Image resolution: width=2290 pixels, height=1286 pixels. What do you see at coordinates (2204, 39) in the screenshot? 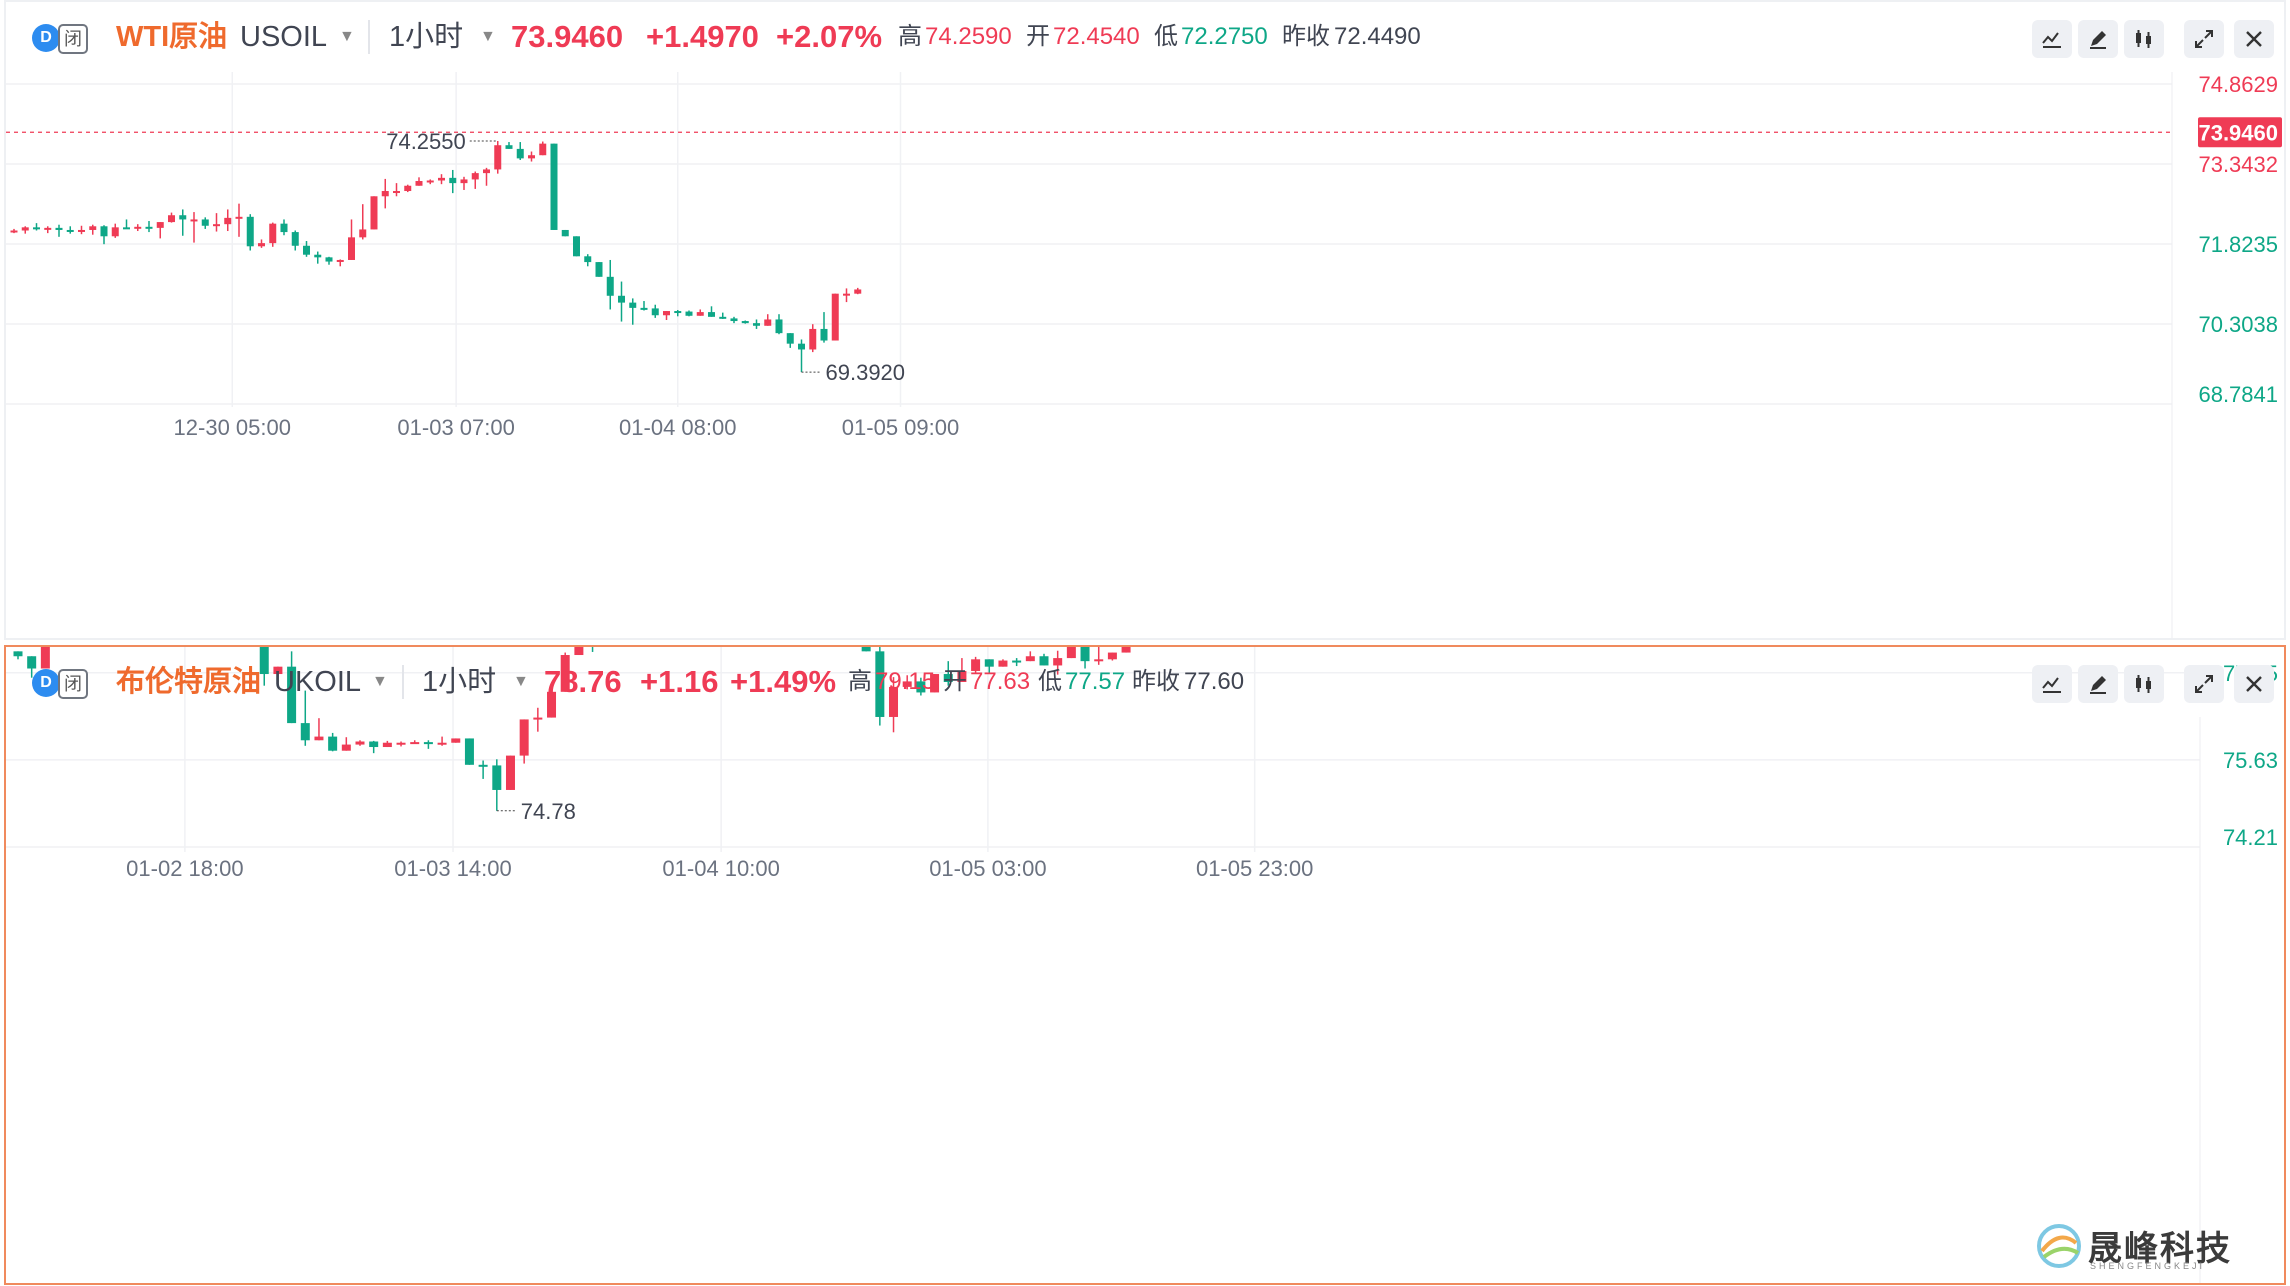
I see `expand-button` at bounding box center [2204, 39].